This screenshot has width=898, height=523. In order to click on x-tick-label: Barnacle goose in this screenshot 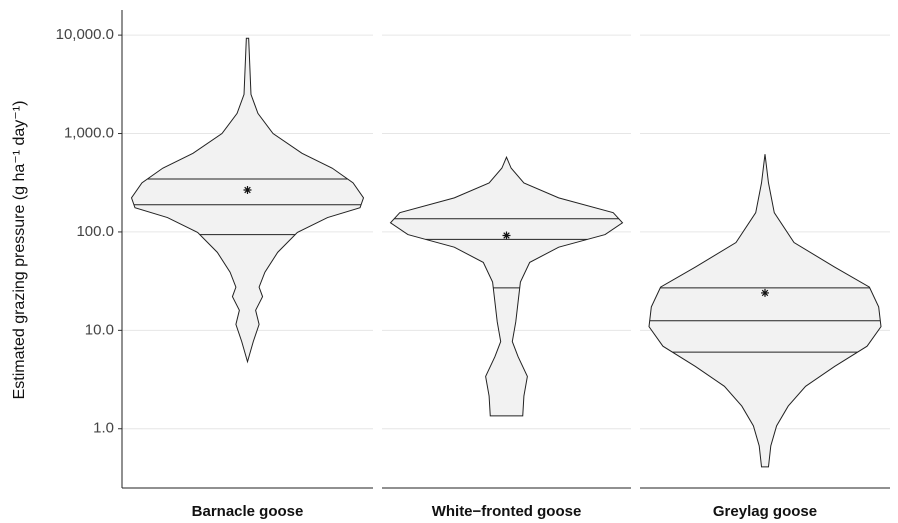, I will do `click(248, 511)`.